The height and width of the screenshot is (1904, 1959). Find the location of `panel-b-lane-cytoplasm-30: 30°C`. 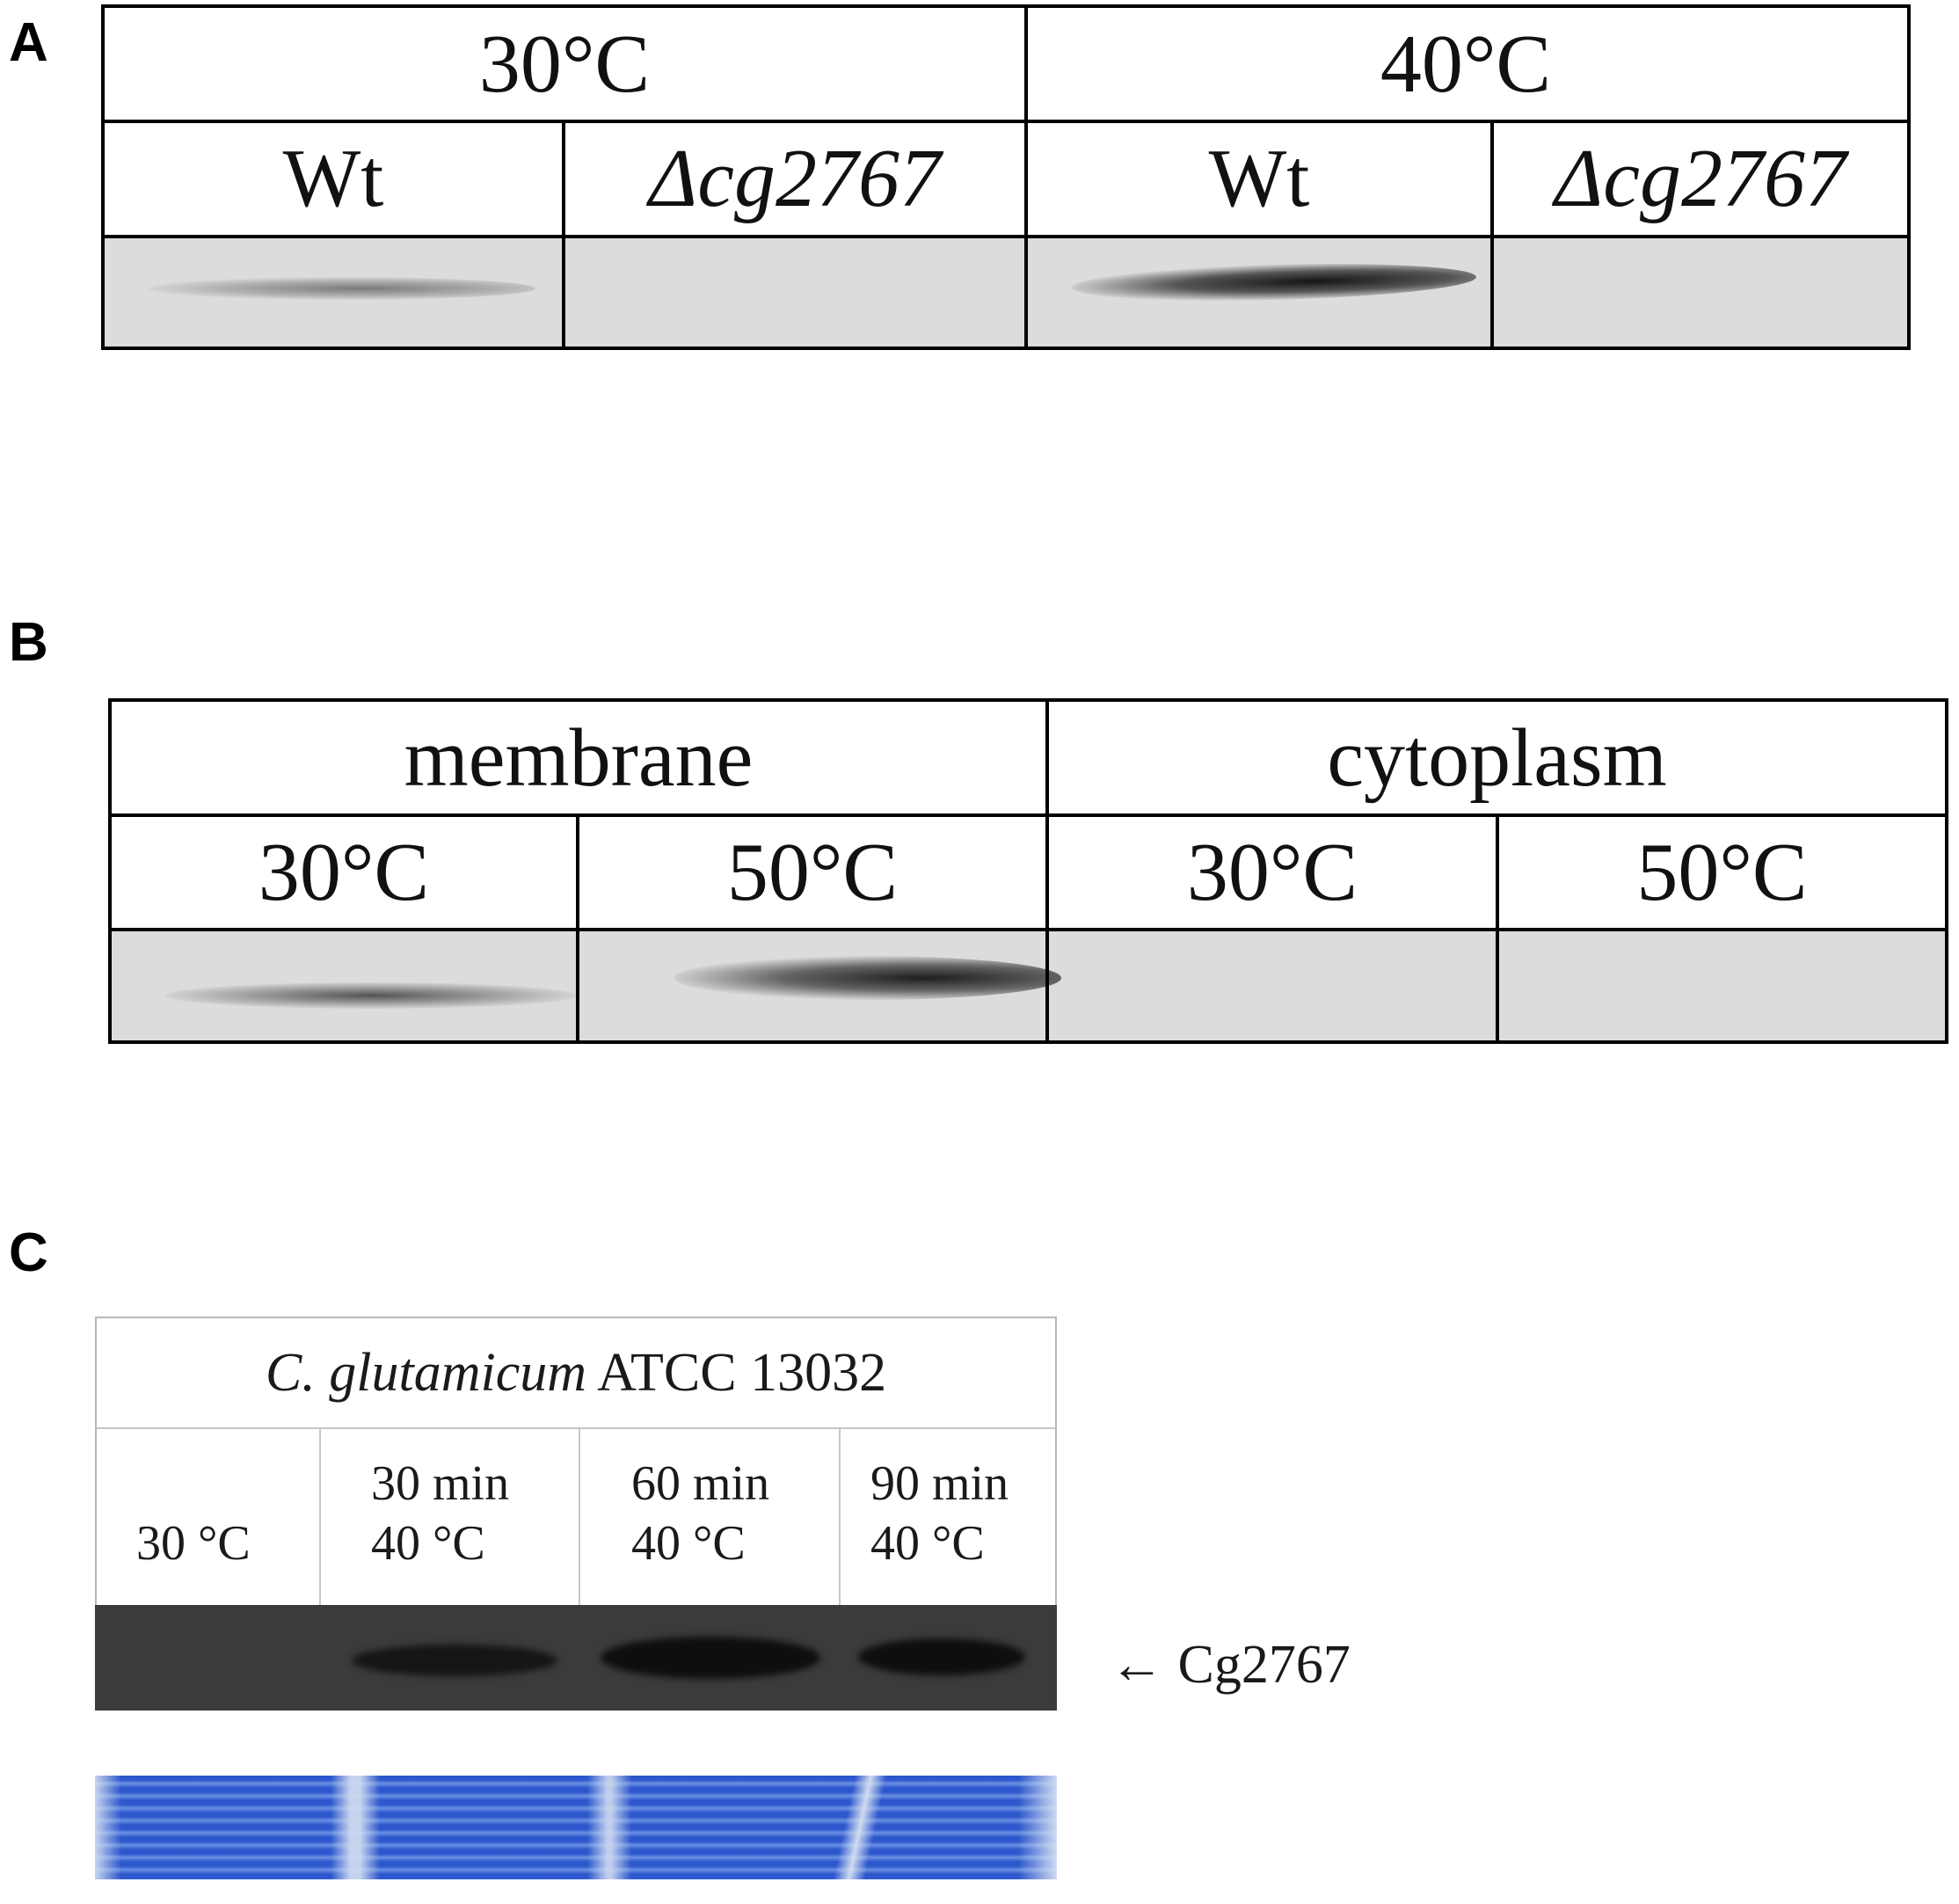

panel-b-lane-cytoplasm-30: 30°C is located at coordinates (1272, 872).